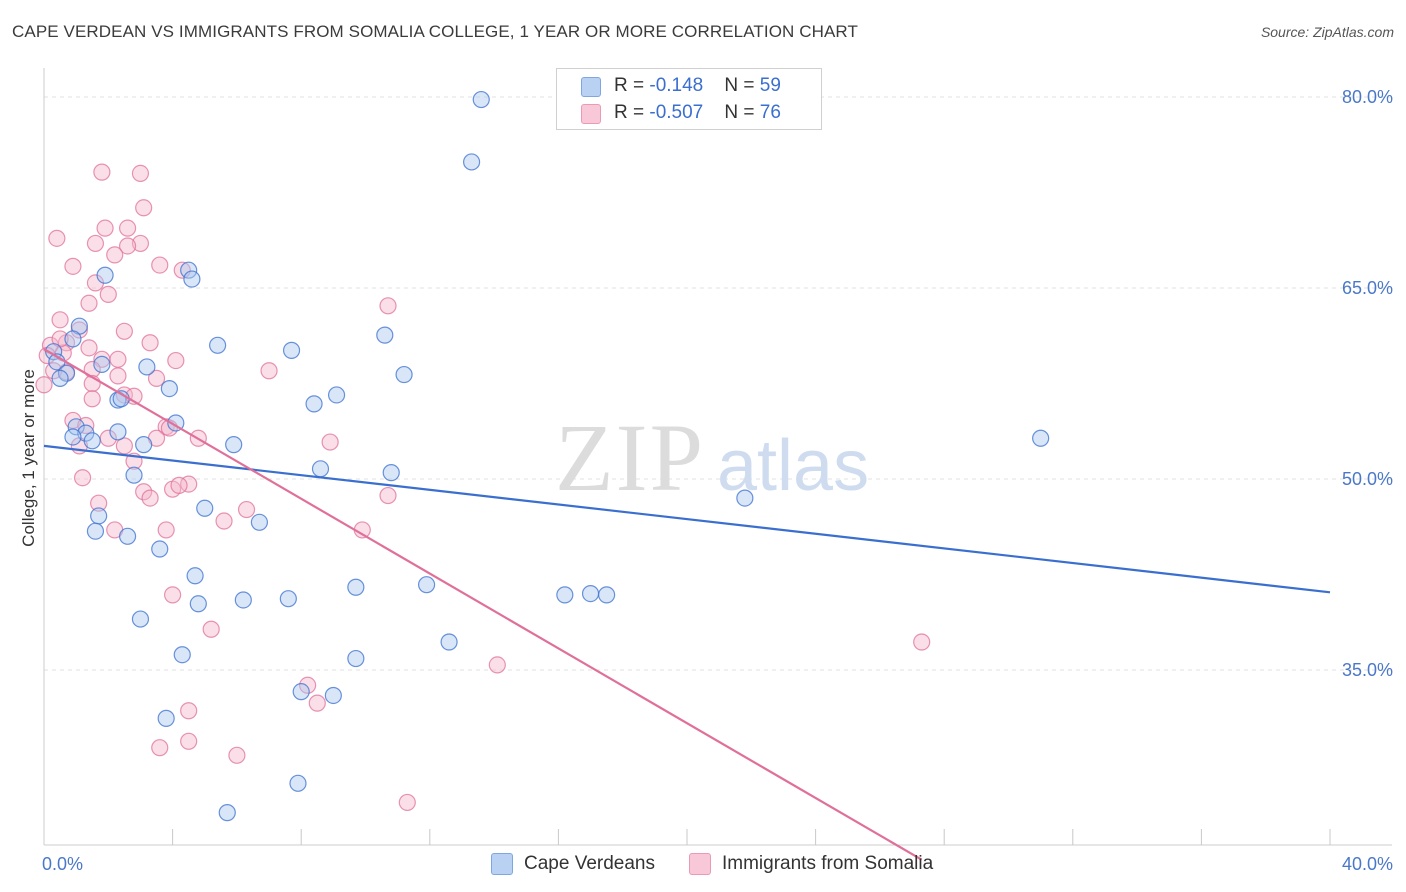 The image size is (1406, 892). What do you see at coordinates (1367, 670) in the screenshot?
I see `y-tick-label: 35.0%` at bounding box center [1367, 670].